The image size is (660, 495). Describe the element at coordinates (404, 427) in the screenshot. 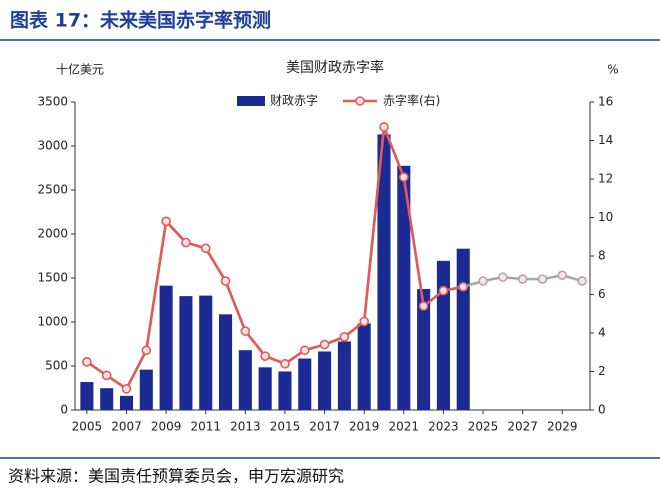

I see `x-tick-label: 2021` at that location.